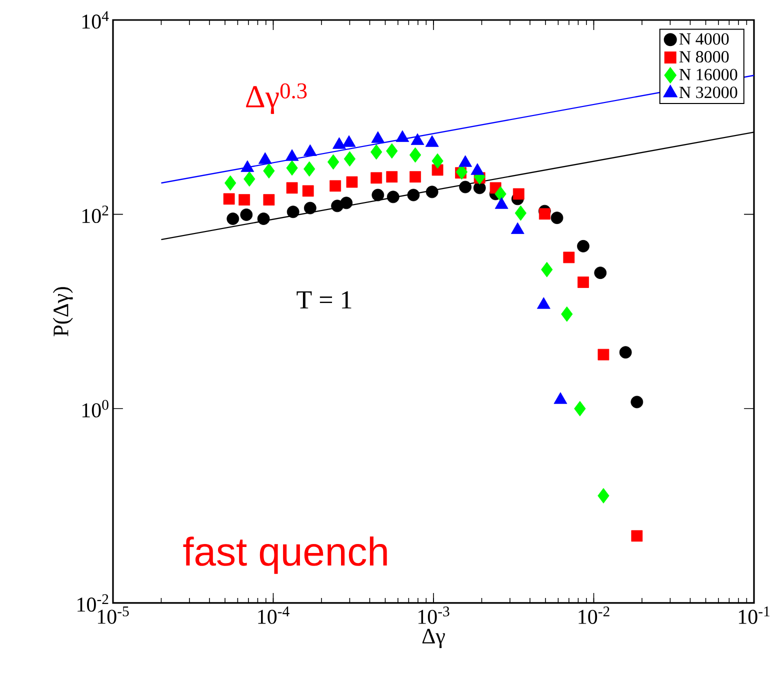 This screenshot has width=782, height=690. What do you see at coordinates (274, 615) in the screenshot?
I see `x-tick-label: 10$^{-4}$` at bounding box center [274, 615].